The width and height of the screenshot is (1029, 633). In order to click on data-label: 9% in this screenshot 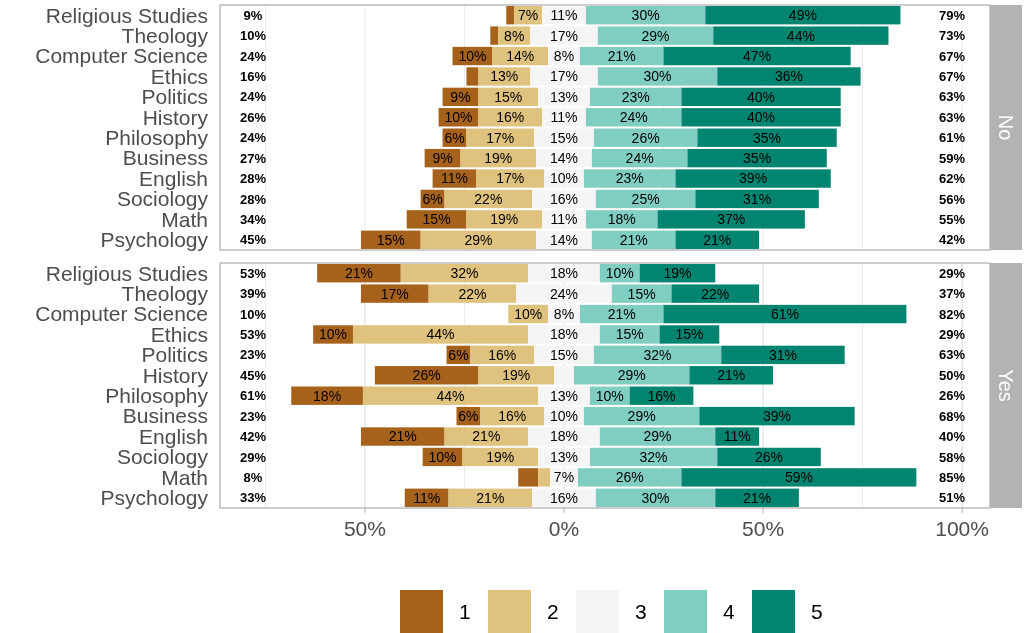, I will do `click(460, 96)`.